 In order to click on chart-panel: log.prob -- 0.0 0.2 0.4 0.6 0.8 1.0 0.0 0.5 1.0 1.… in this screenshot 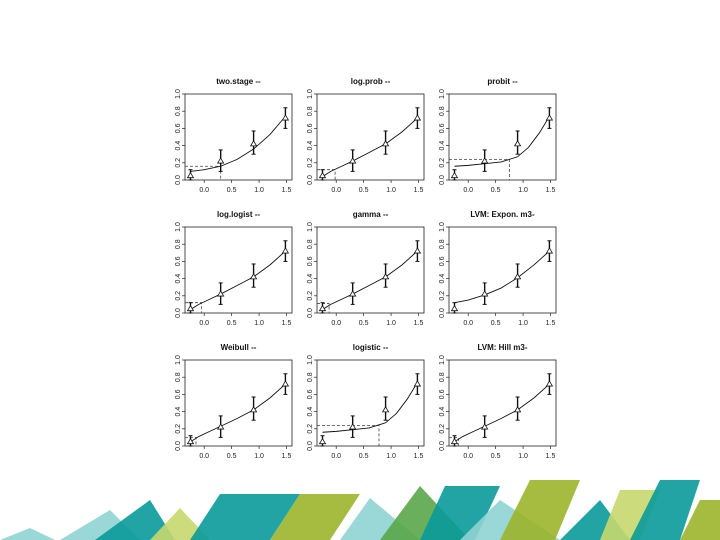, I will do `click(363, 134)`.